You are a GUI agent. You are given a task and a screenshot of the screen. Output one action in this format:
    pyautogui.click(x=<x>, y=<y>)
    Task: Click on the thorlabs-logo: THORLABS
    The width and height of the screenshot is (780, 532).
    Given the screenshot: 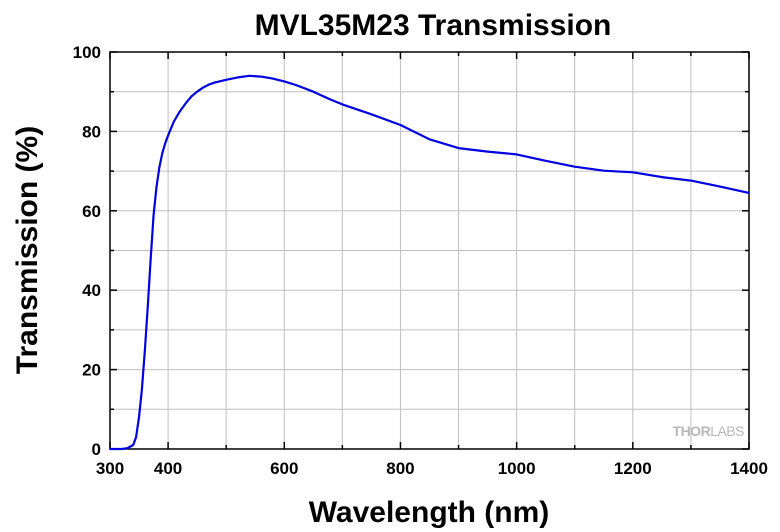 What is the action you would take?
    pyautogui.click(x=709, y=431)
    